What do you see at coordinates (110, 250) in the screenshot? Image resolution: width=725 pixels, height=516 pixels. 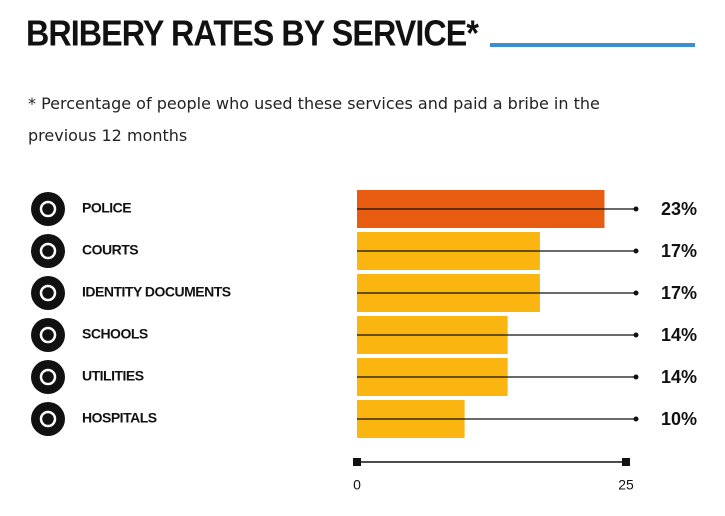 I see `category-label: COURTS` at bounding box center [110, 250].